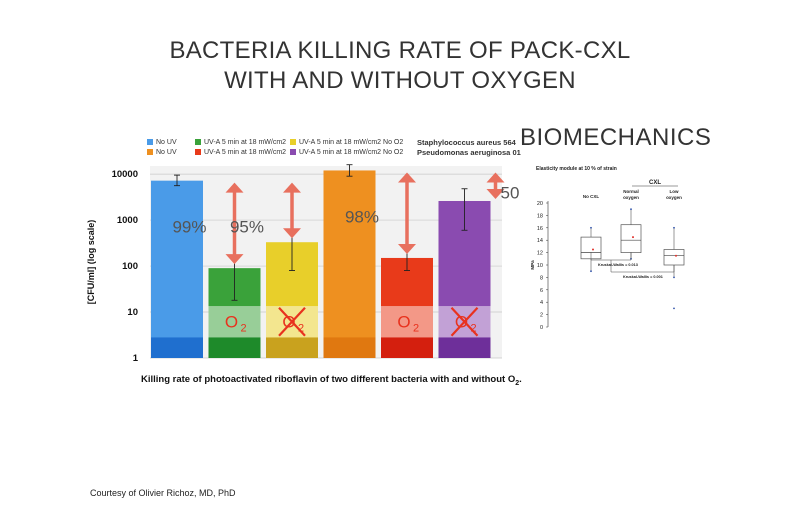 Image resolution: width=800 pixels, height=530 pixels. What do you see at coordinates (540, 241) in the screenshot?
I see `boxplot-tick-label: 14` at bounding box center [540, 241].